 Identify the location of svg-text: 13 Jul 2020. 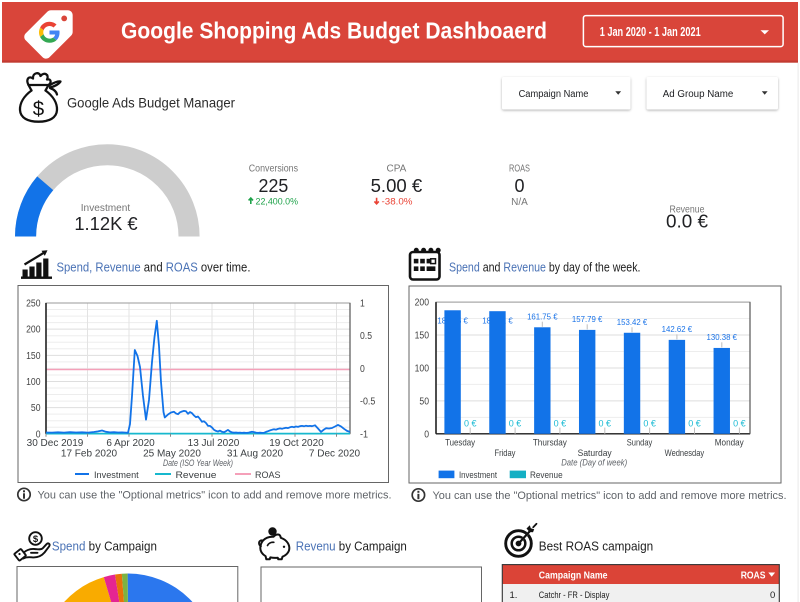
(214, 443).